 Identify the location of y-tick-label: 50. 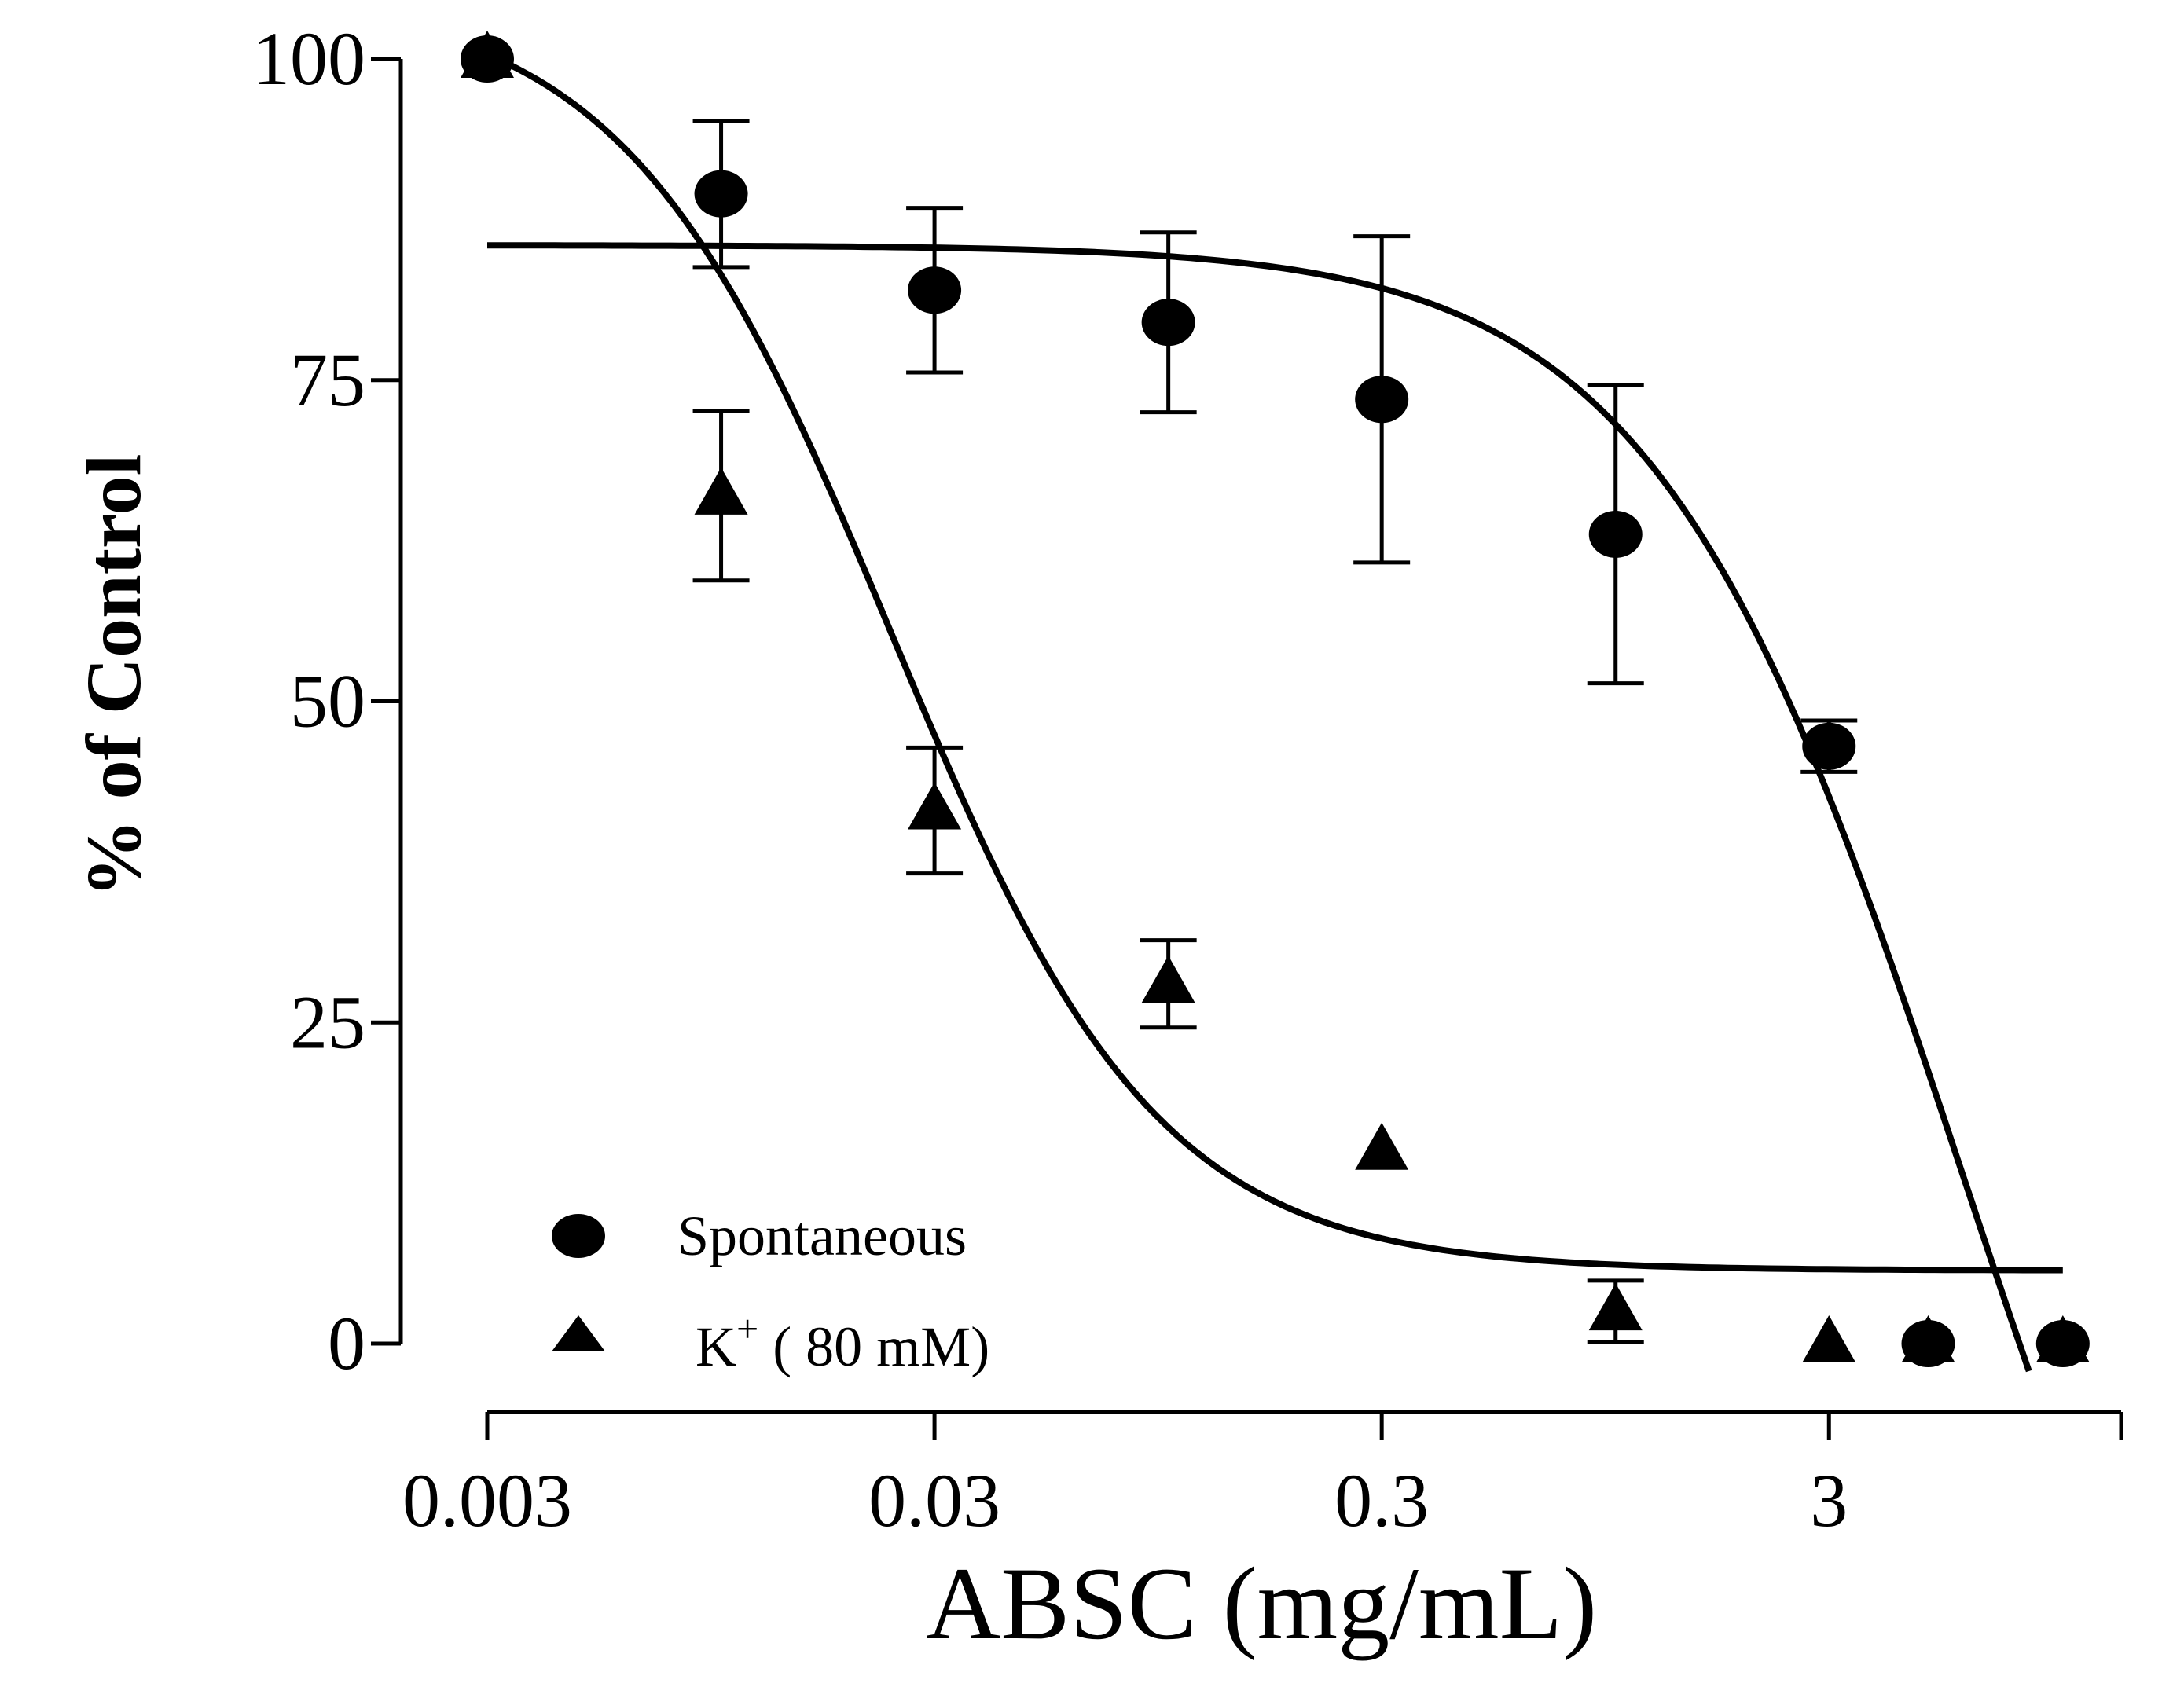
(327, 701).